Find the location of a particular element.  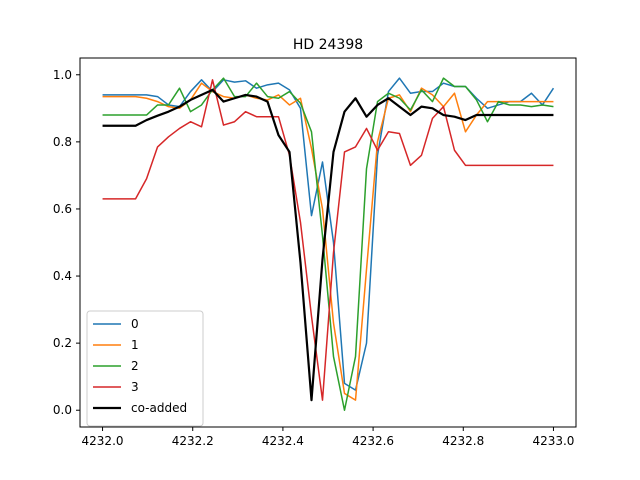

y-tick-label: 0.6 is located at coordinates (62, 209).